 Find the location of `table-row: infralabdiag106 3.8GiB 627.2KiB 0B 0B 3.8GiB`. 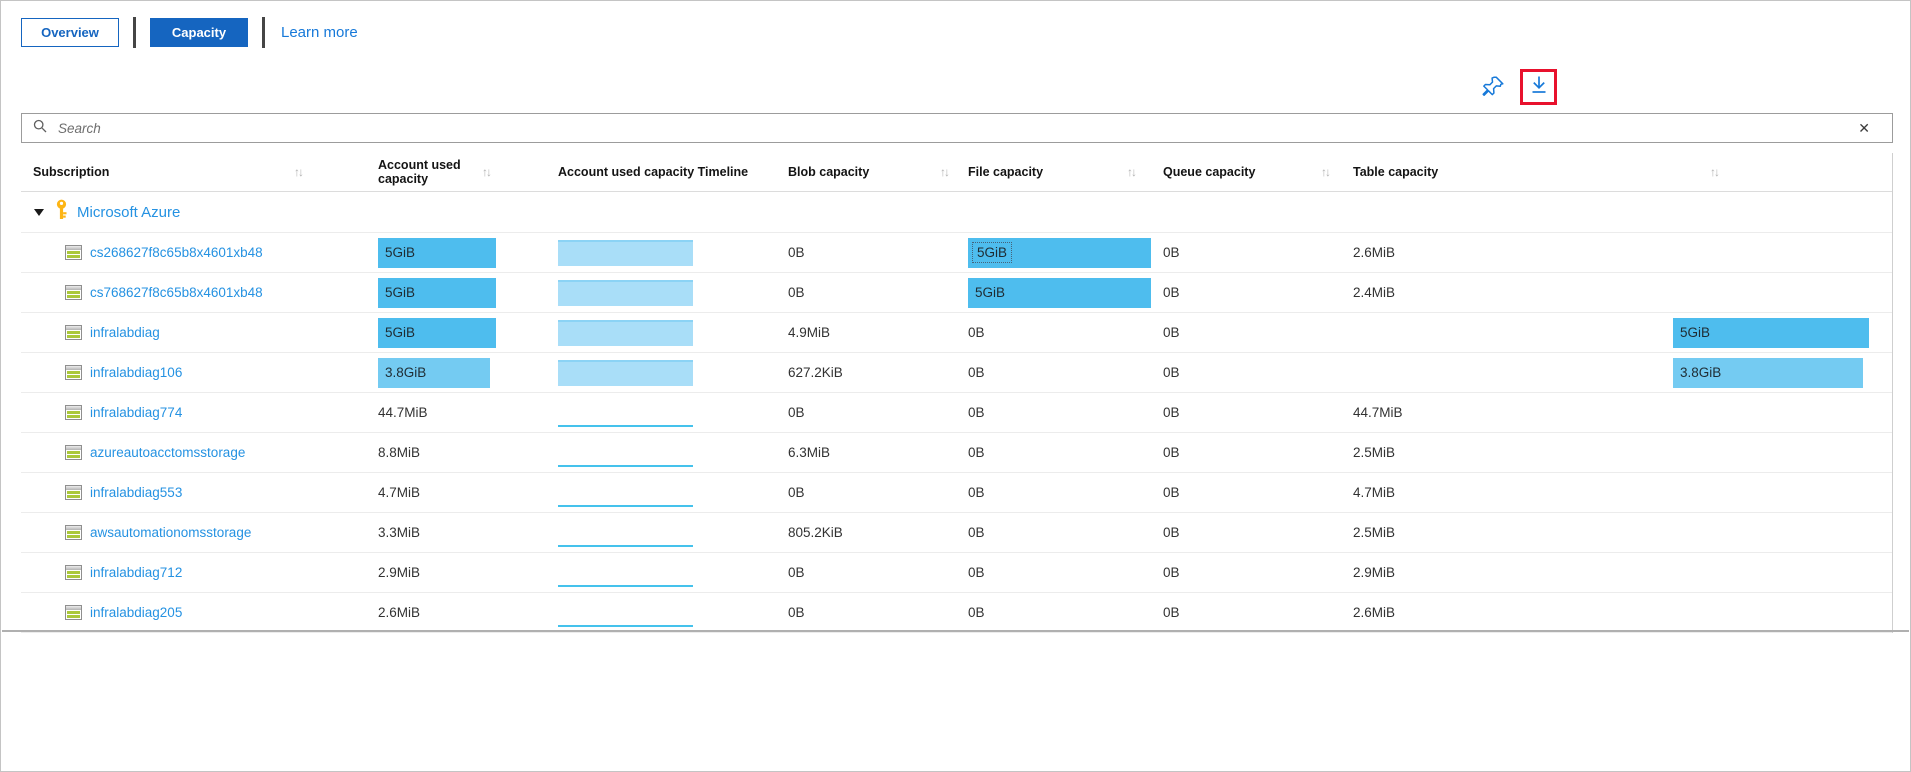

table-row: infralabdiag106 3.8GiB 627.2KiB 0B 0B 3.8GiB is located at coordinates (956, 372).